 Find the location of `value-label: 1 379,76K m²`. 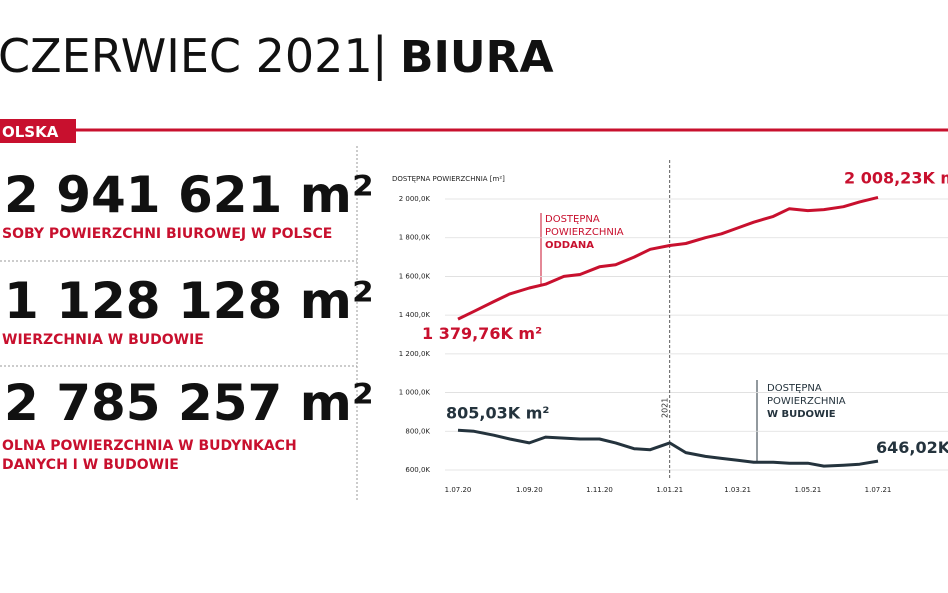

value-label: 1 379,76K m² is located at coordinates (482, 333).